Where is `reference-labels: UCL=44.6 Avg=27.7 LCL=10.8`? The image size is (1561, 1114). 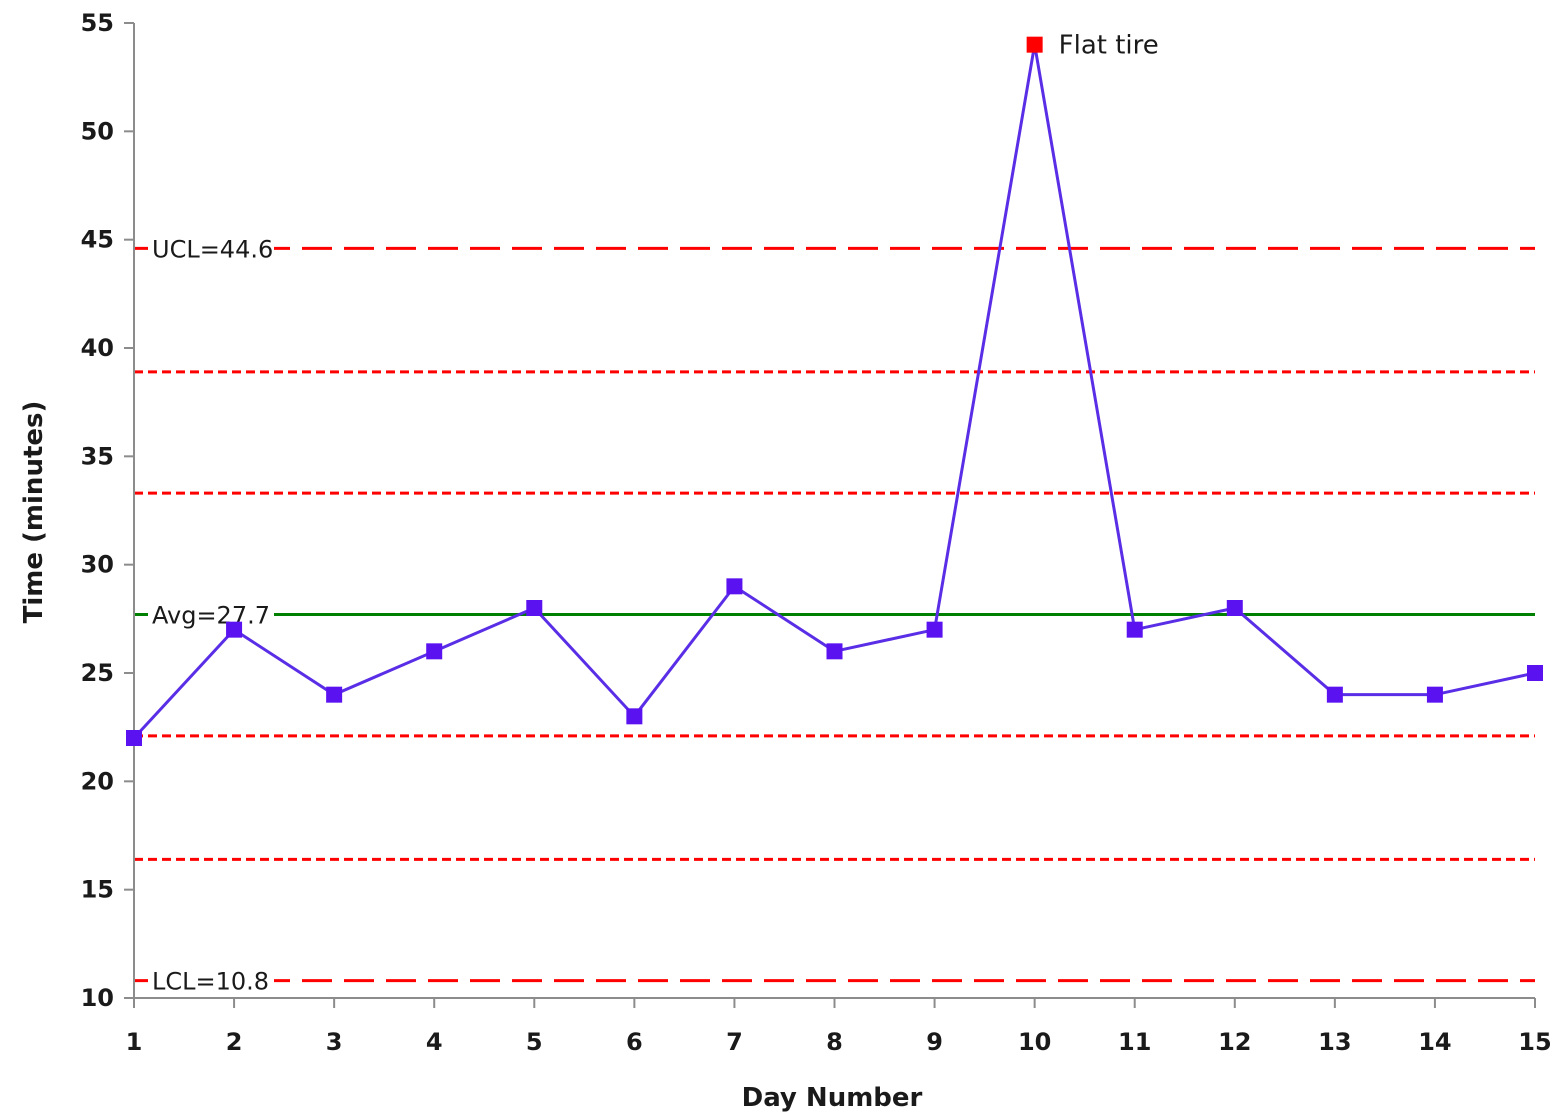
reference-labels: UCL=44.6 Avg=27.7 LCL=10.8 is located at coordinates (211, 614).